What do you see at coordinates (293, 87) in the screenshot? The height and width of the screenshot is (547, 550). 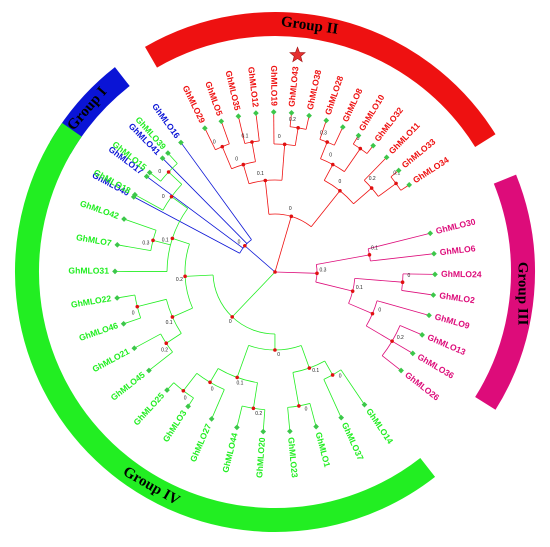 I see `leaf-label: GhMLO43` at bounding box center [293, 87].